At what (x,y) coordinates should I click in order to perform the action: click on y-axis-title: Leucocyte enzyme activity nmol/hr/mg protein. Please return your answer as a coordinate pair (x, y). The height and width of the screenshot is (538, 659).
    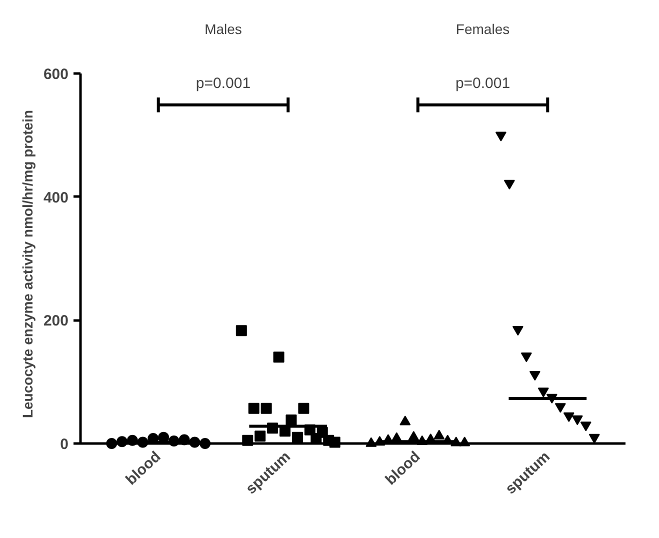
    Looking at the image, I should click on (27, 264).